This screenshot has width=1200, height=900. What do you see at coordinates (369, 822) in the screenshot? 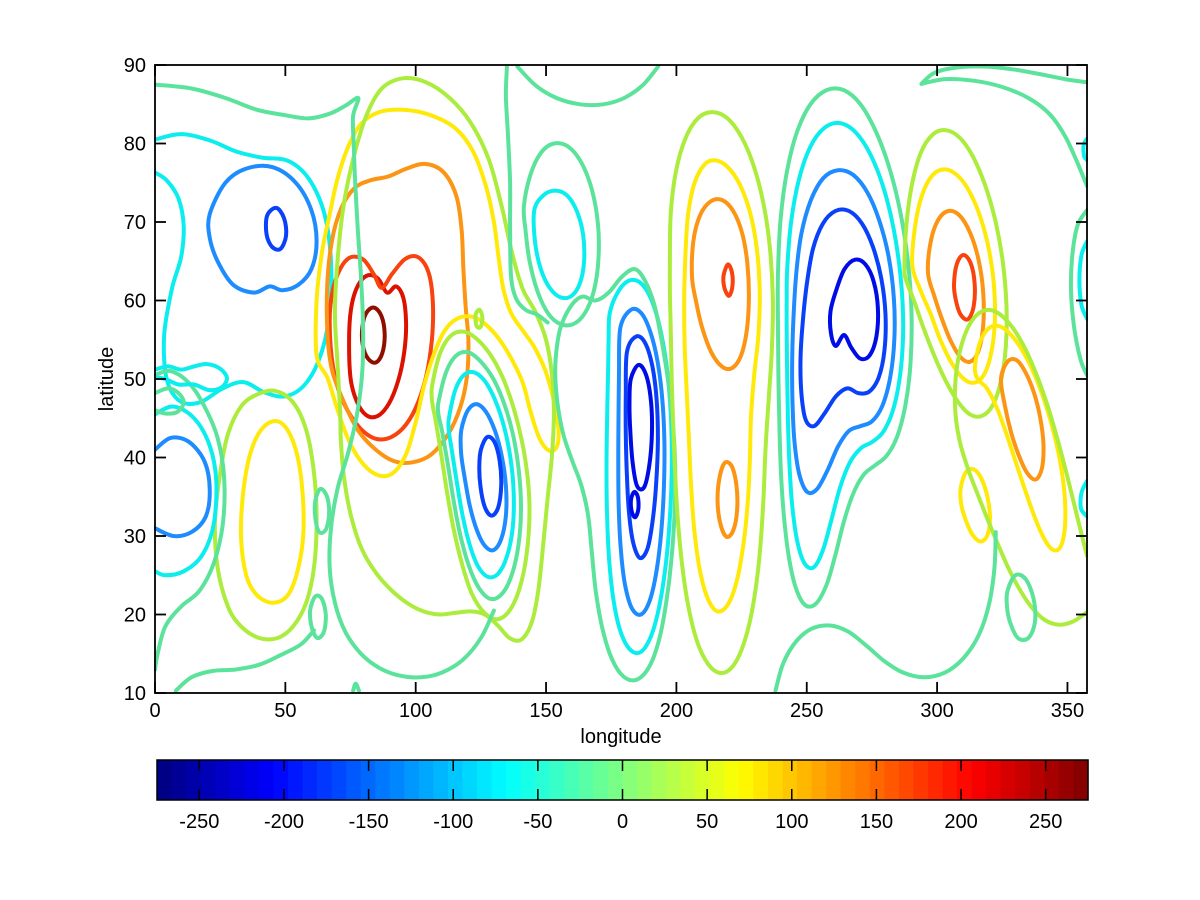
I see `colorbar-tick-label: -150` at bounding box center [369, 822].